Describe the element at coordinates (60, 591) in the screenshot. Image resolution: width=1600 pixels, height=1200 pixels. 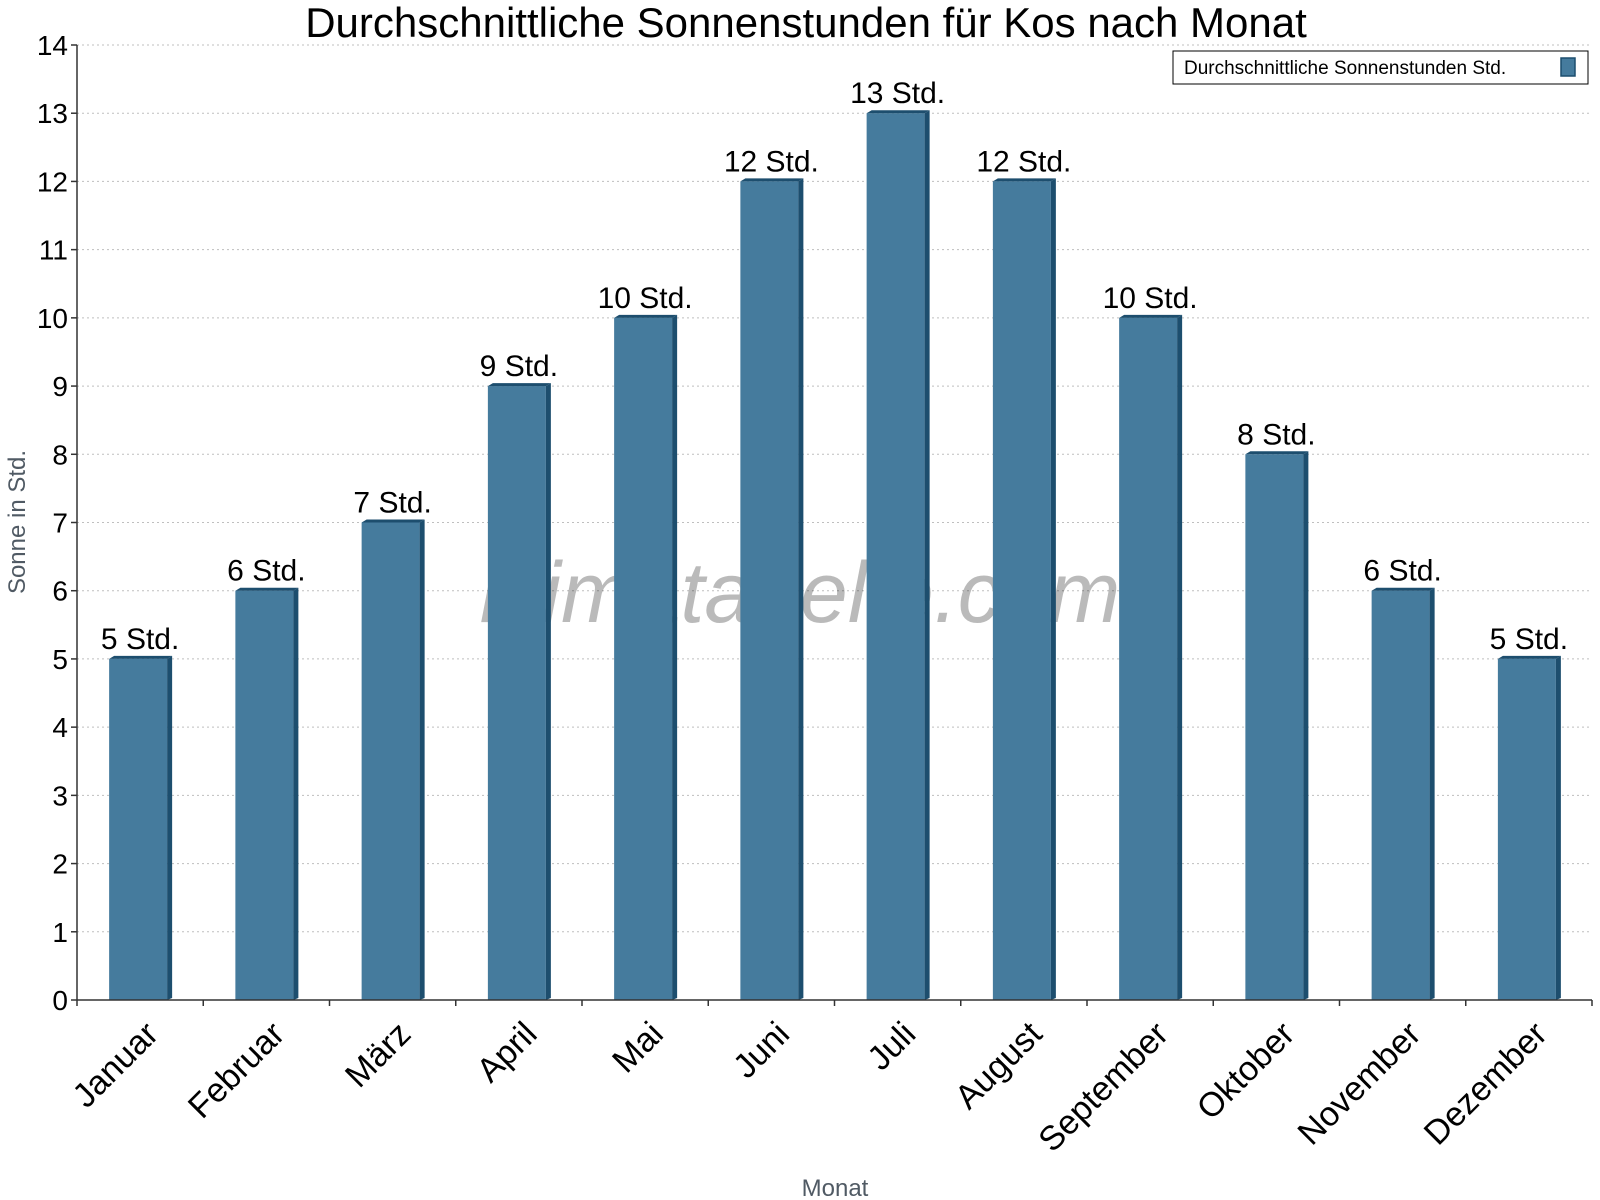
I see `y-tick-label: 6` at that location.